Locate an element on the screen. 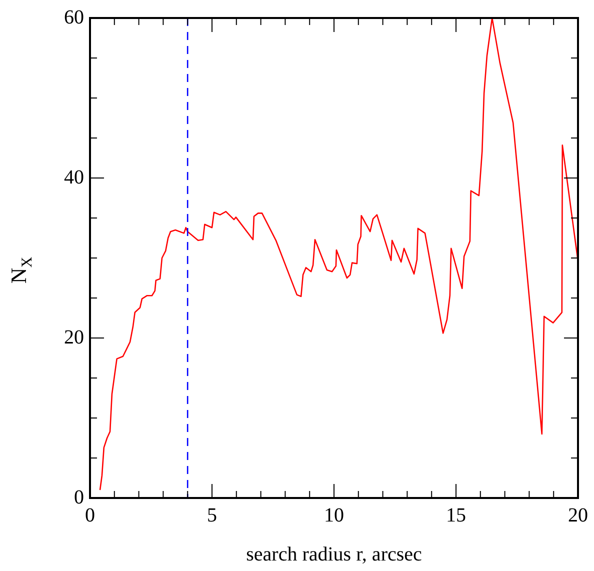 This screenshot has width=594, height=571. x-tick-label: 15 is located at coordinates (456, 515).